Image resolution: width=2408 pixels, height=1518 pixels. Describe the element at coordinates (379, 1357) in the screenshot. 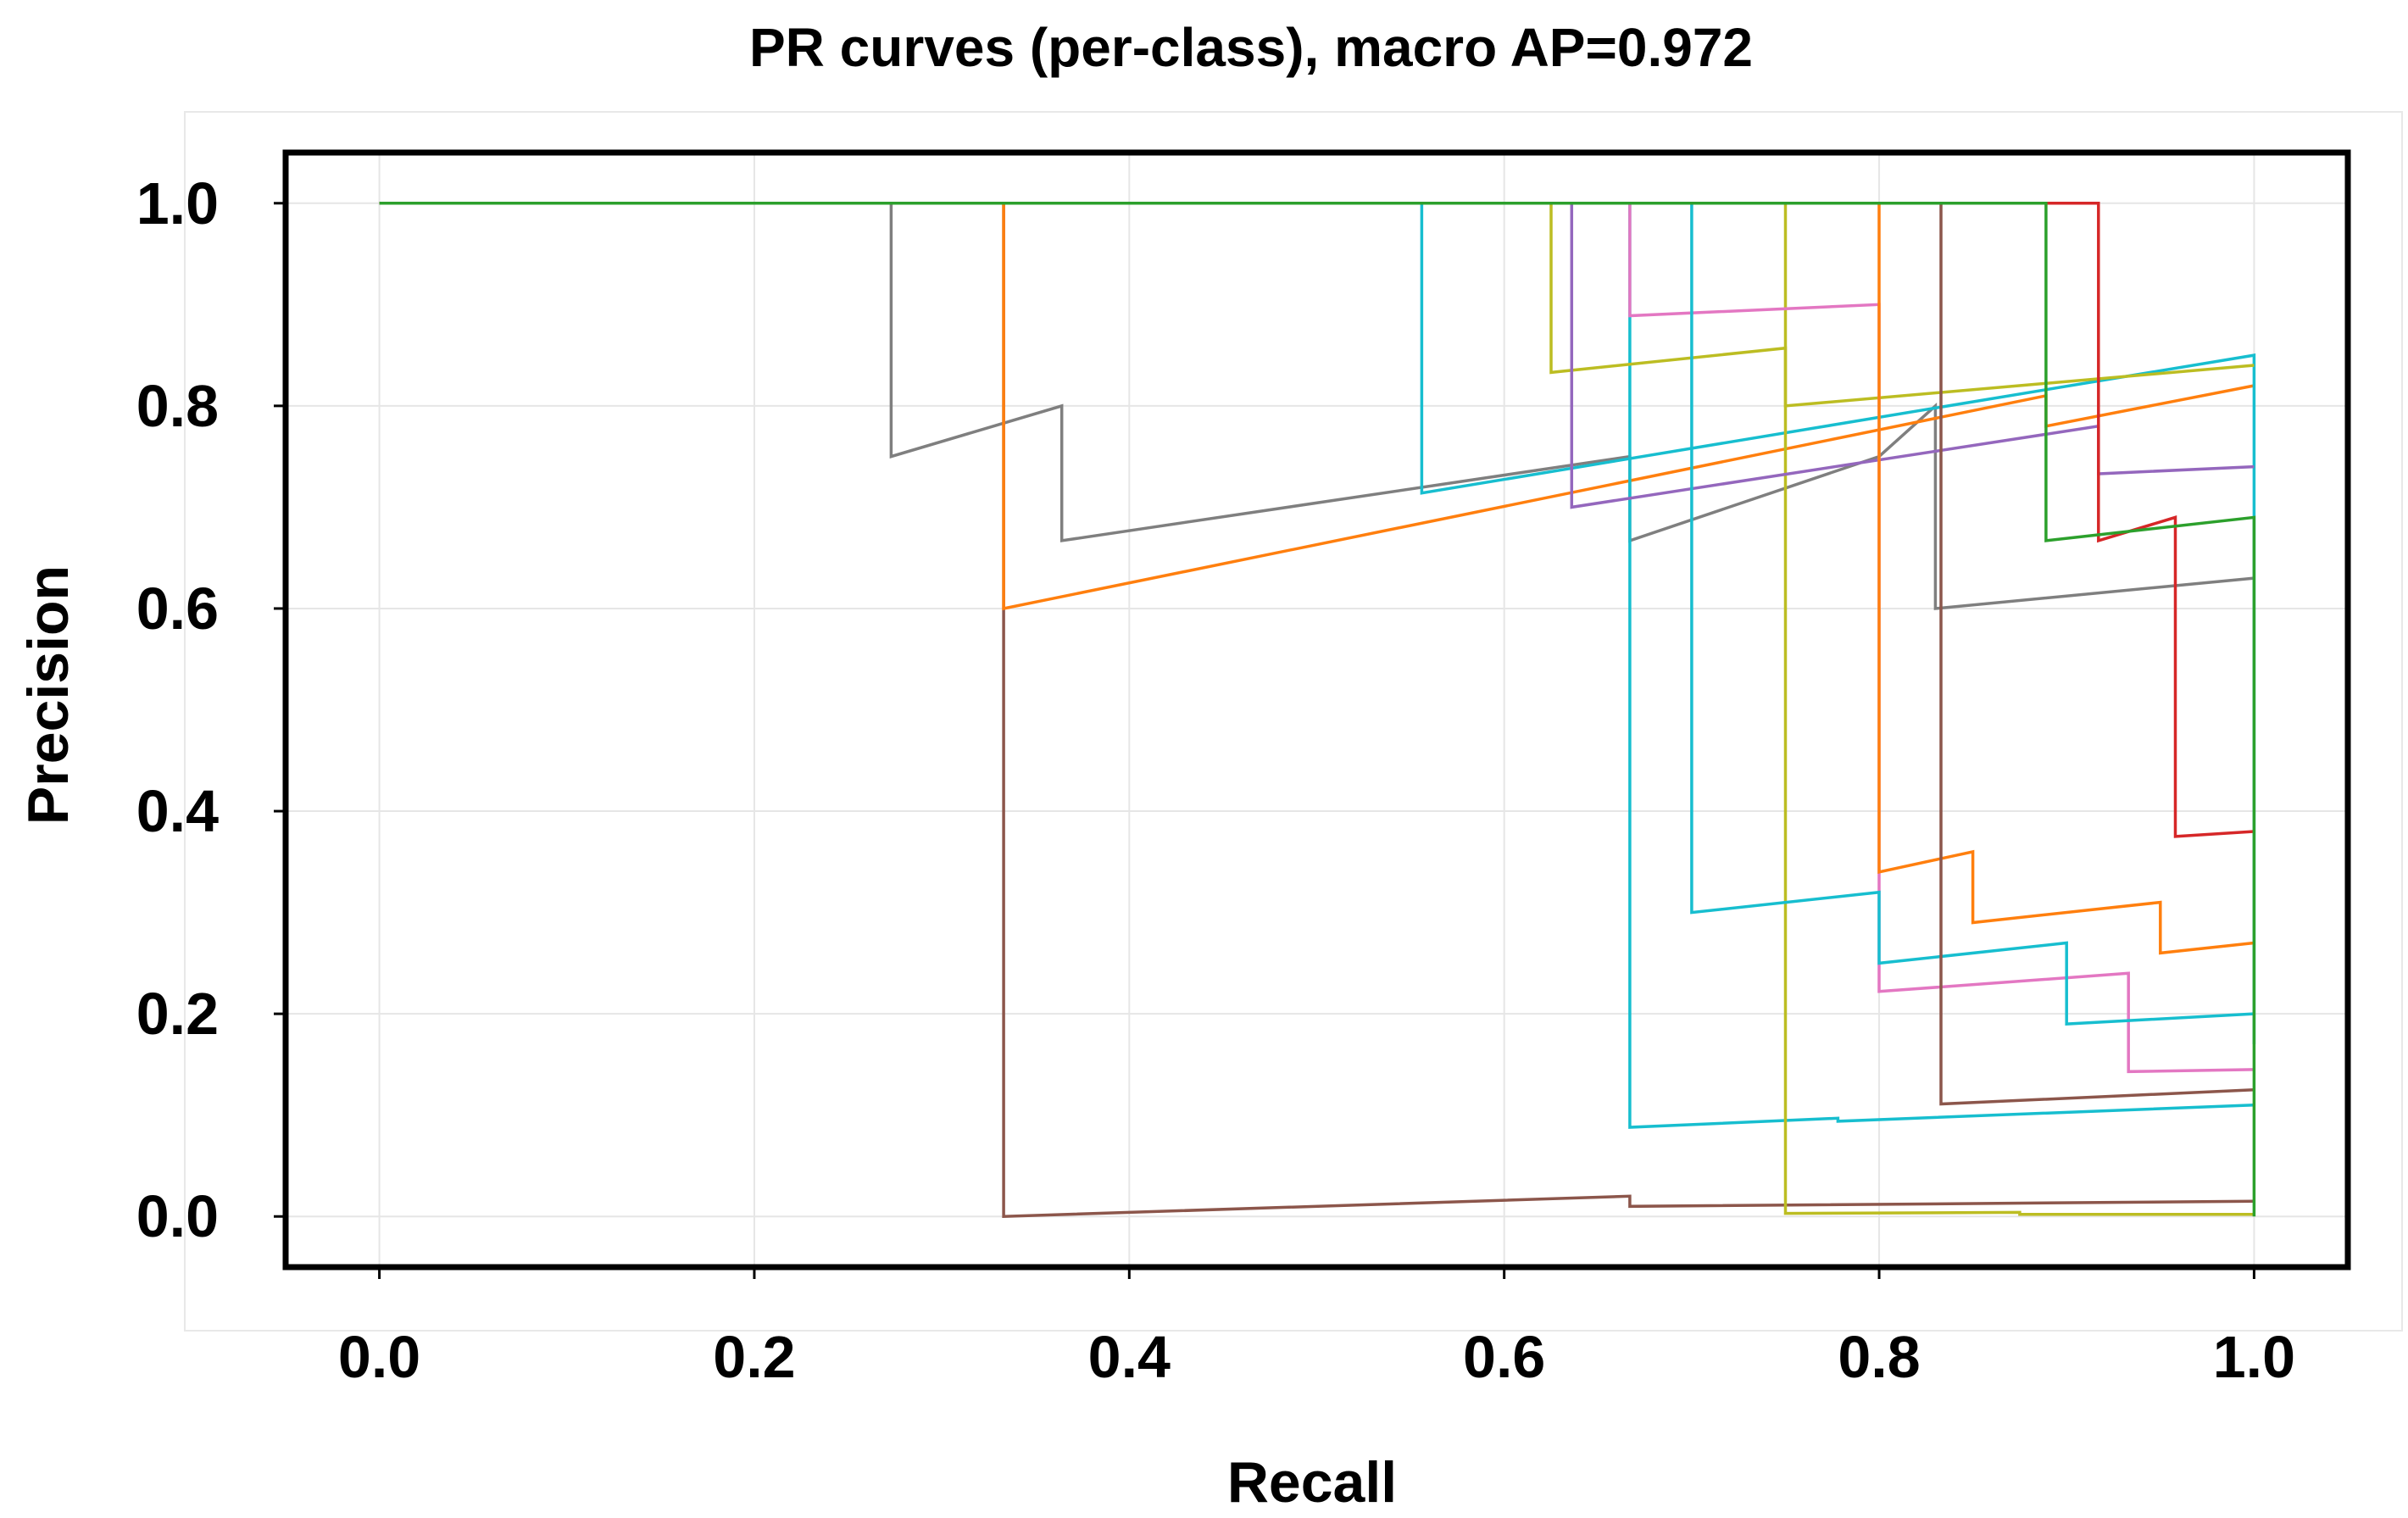

I see `x-tick-label: 0.0` at that location.